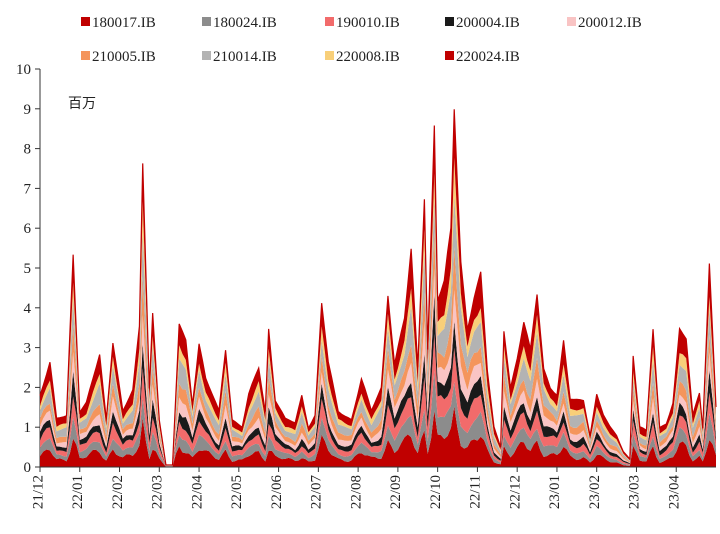 Image resolution: width=720 pixels, height=534 pixels. What do you see at coordinates (329, 55) in the screenshot?
I see `legend-swatch-220008.IB` at bounding box center [329, 55].